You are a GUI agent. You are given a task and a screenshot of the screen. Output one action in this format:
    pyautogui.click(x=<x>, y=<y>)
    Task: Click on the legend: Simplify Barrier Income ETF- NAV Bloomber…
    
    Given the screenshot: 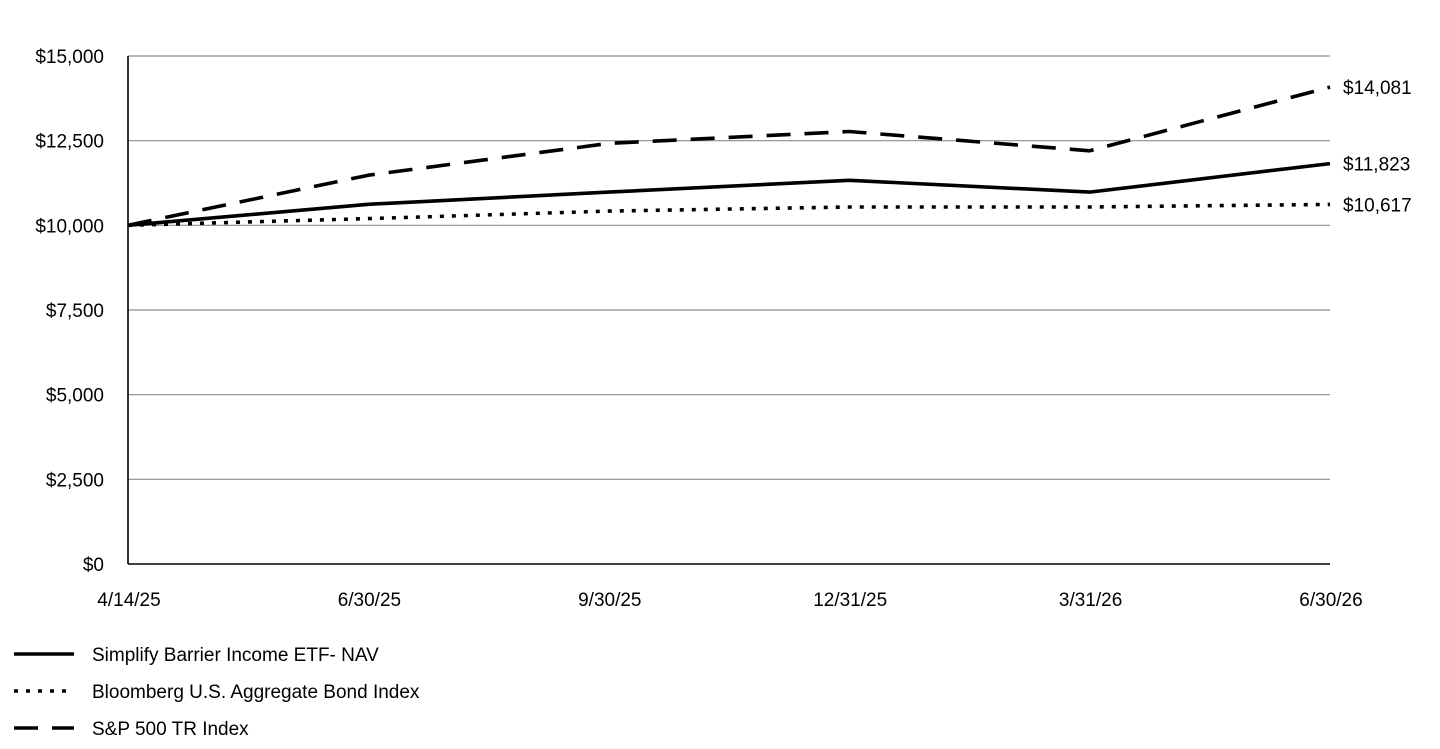 What is the action you would take?
    pyautogui.click(x=217, y=692)
    